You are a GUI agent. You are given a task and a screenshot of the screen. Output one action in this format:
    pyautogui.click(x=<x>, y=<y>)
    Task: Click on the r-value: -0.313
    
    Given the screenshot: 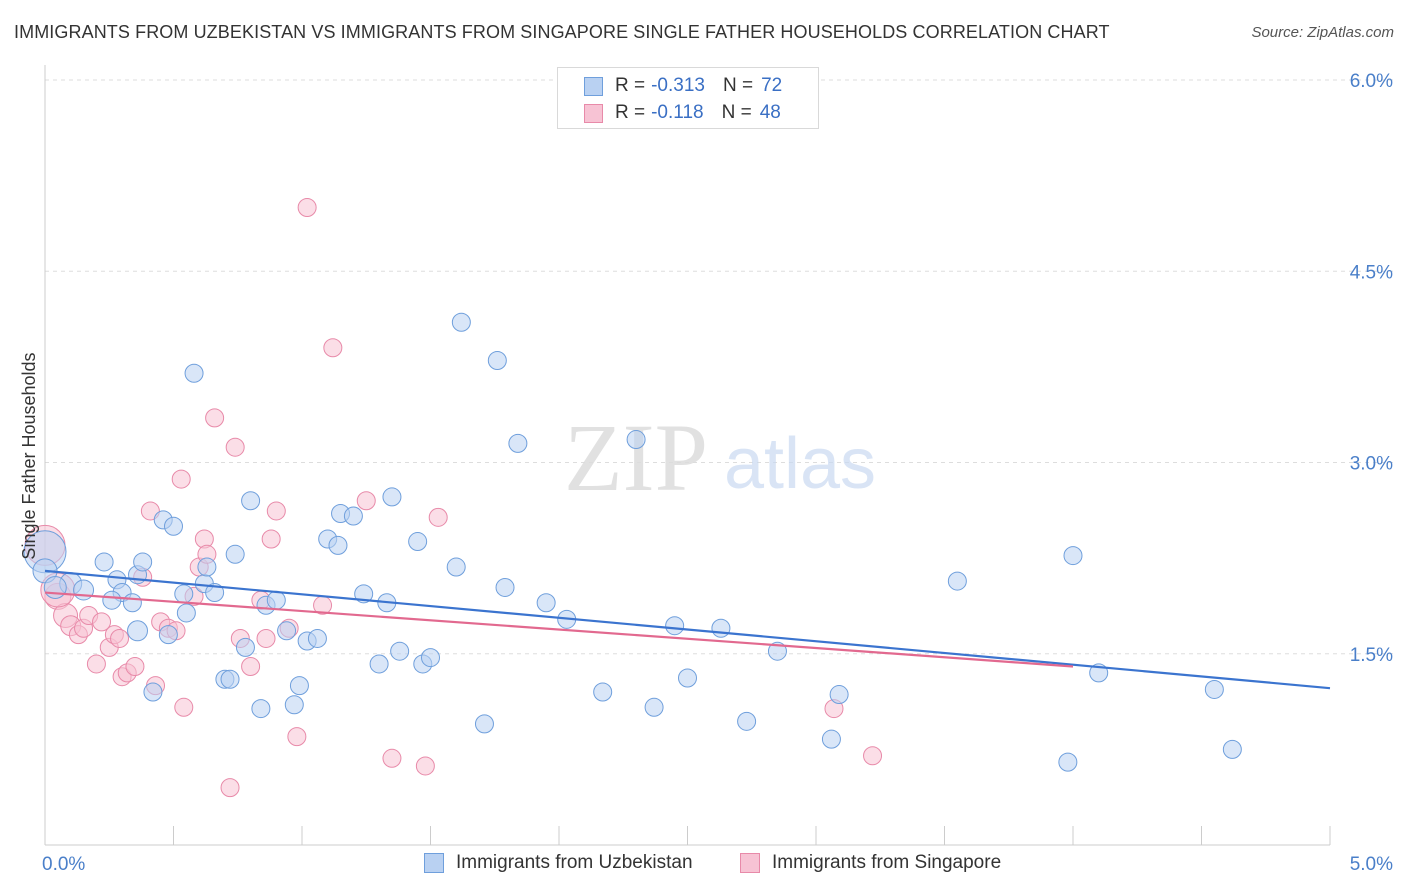 What is the action you would take?
    pyautogui.click(x=678, y=85)
    